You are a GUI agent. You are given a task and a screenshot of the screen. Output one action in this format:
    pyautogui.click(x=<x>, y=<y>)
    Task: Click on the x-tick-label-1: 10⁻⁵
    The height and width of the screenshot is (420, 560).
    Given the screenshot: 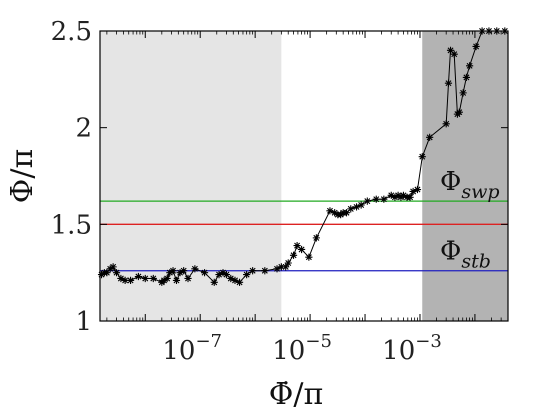 What is the action you would take?
    pyautogui.click(x=302, y=348)
    